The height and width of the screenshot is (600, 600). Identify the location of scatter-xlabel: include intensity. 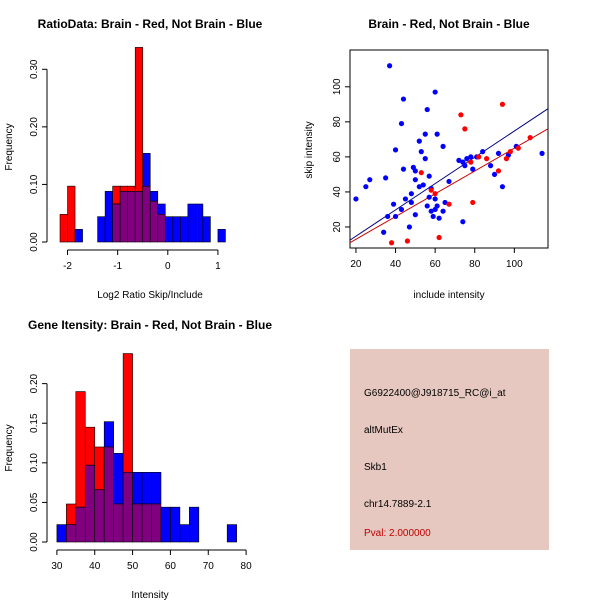
(448, 295).